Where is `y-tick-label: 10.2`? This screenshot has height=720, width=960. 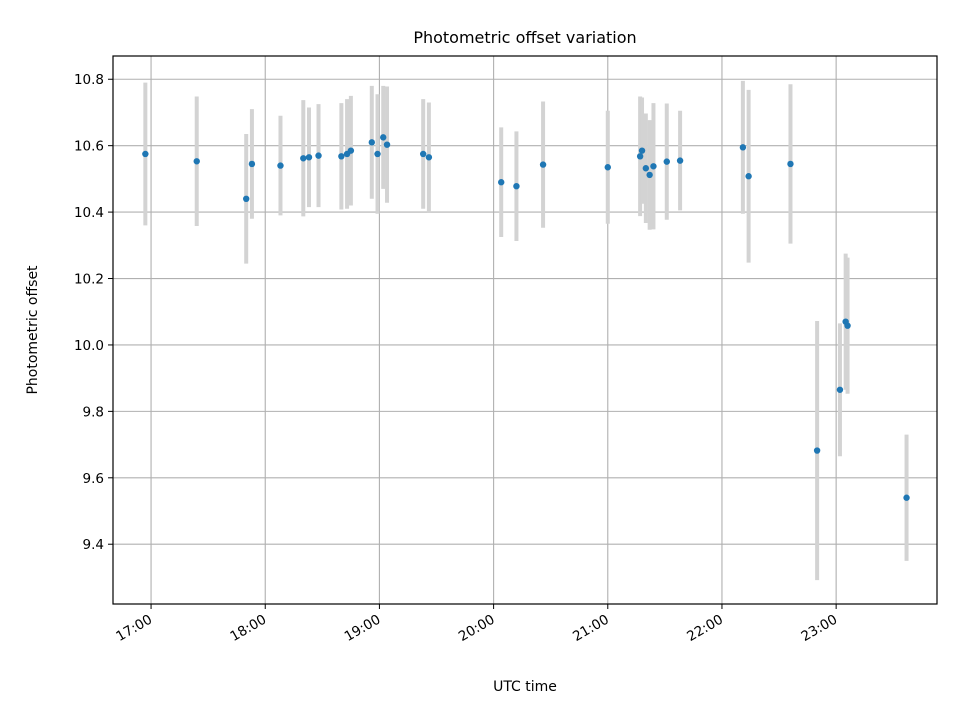 y-tick-label: 10.2 is located at coordinates (89, 280).